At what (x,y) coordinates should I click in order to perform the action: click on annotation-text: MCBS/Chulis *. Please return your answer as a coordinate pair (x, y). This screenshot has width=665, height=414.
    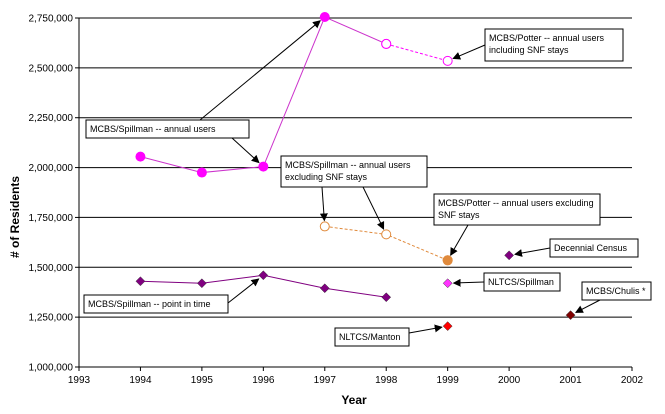
    Looking at the image, I should click on (616, 291).